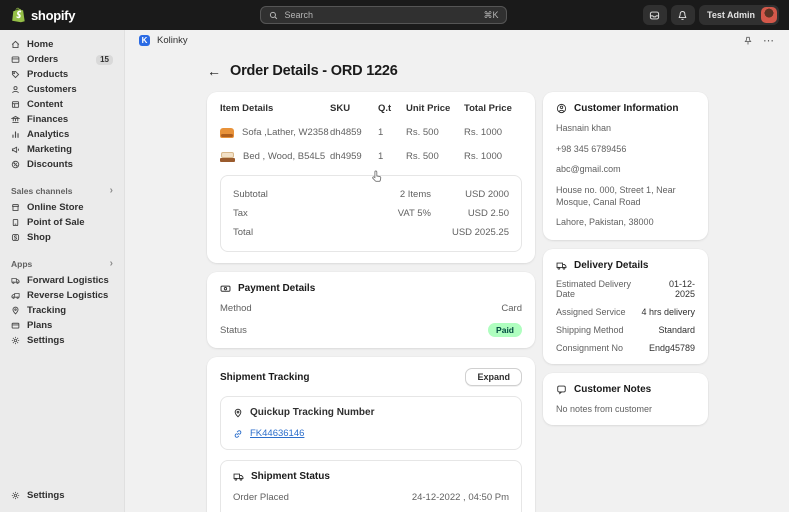 The height and width of the screenshot is (512, 789). I want to click on orders-count-badge: 15, so click(104, 59).